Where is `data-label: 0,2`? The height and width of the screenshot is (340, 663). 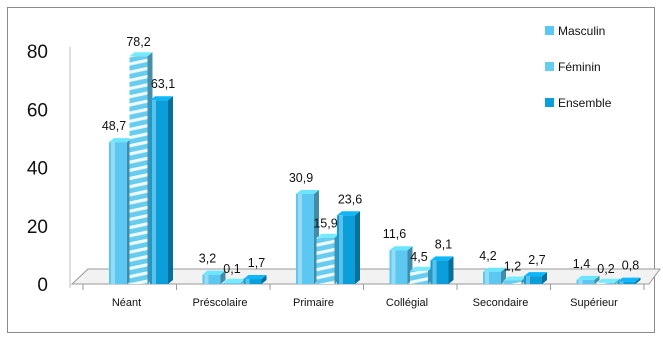 data-label: 0,2 is located at coordinates (605, 269).